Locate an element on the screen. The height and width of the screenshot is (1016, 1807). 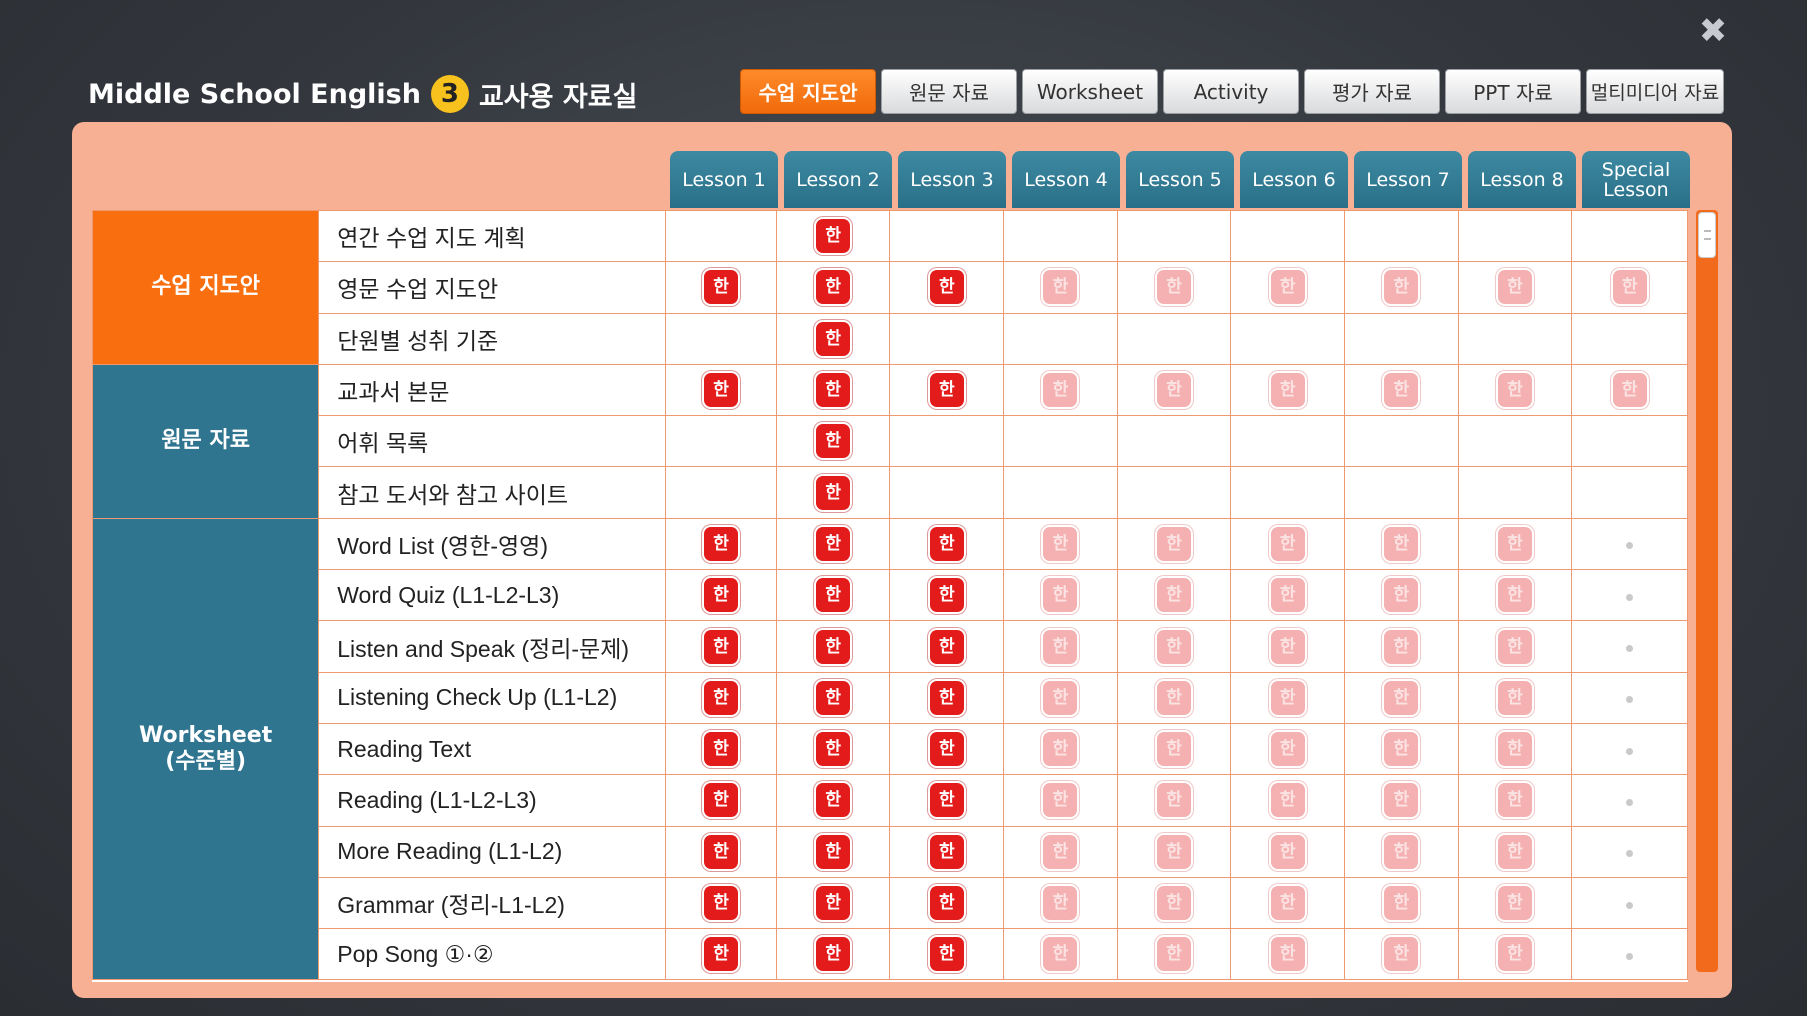
lesson-tab-3: Lesson 3 is located at coordinates (952, 179).